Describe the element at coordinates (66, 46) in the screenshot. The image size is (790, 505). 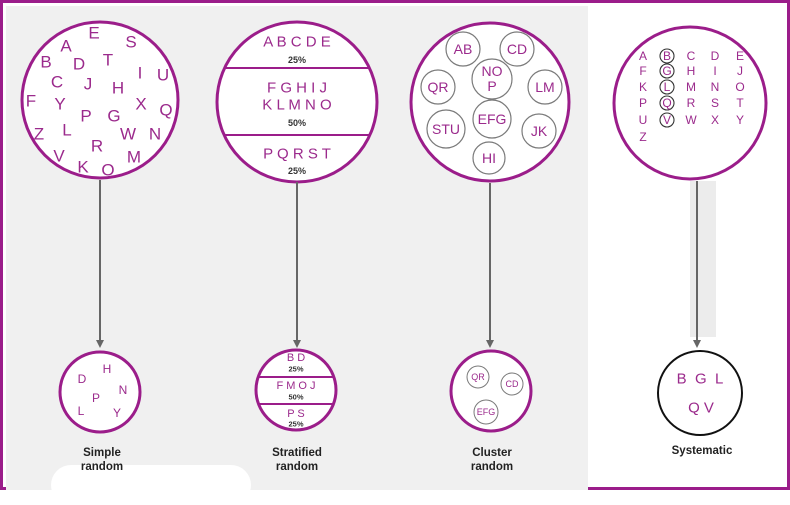
I see `simple-population-letter: A` at that location.